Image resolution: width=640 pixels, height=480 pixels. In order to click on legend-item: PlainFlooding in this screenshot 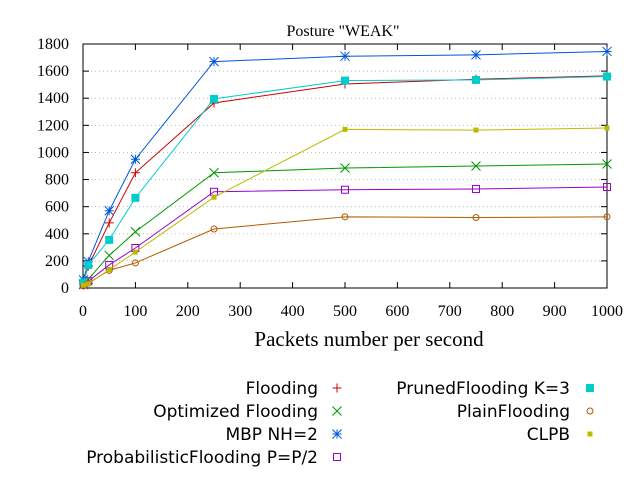, I will do `click(525, 412)`.